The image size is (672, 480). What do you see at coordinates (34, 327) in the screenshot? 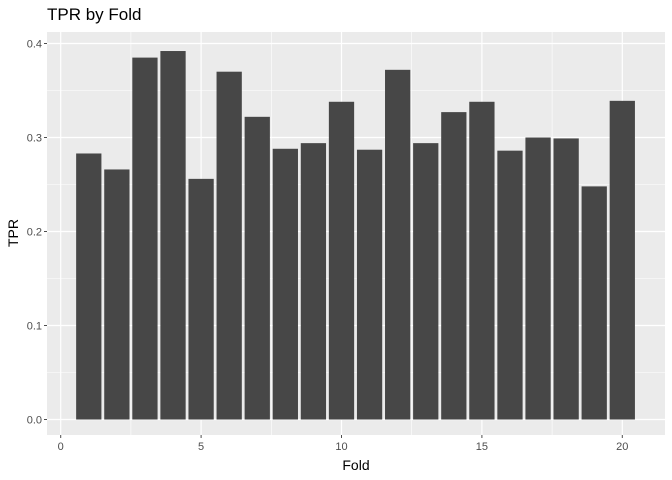
I see `y-tick-label: 0.1` at bounding box center [34, 327].